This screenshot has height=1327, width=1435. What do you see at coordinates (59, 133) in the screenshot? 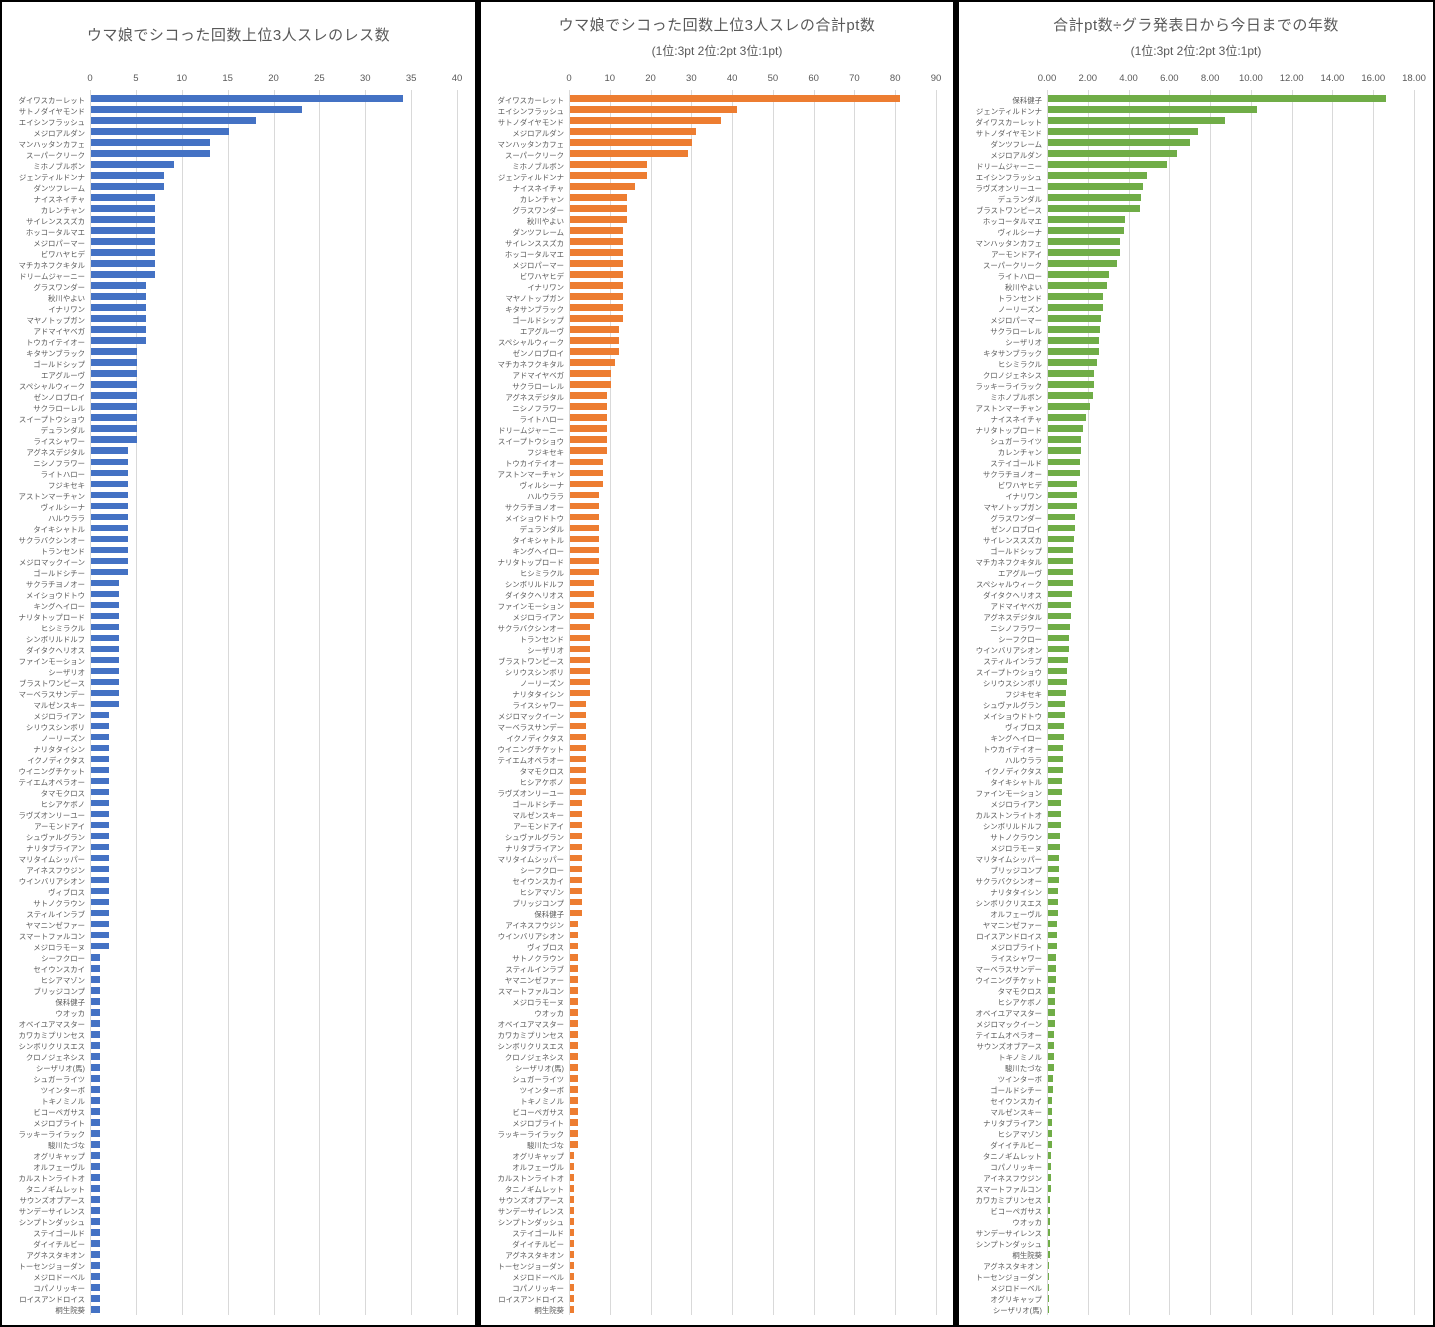
I see `category-label: メジロアルダン` at bounding box center [59, 133].